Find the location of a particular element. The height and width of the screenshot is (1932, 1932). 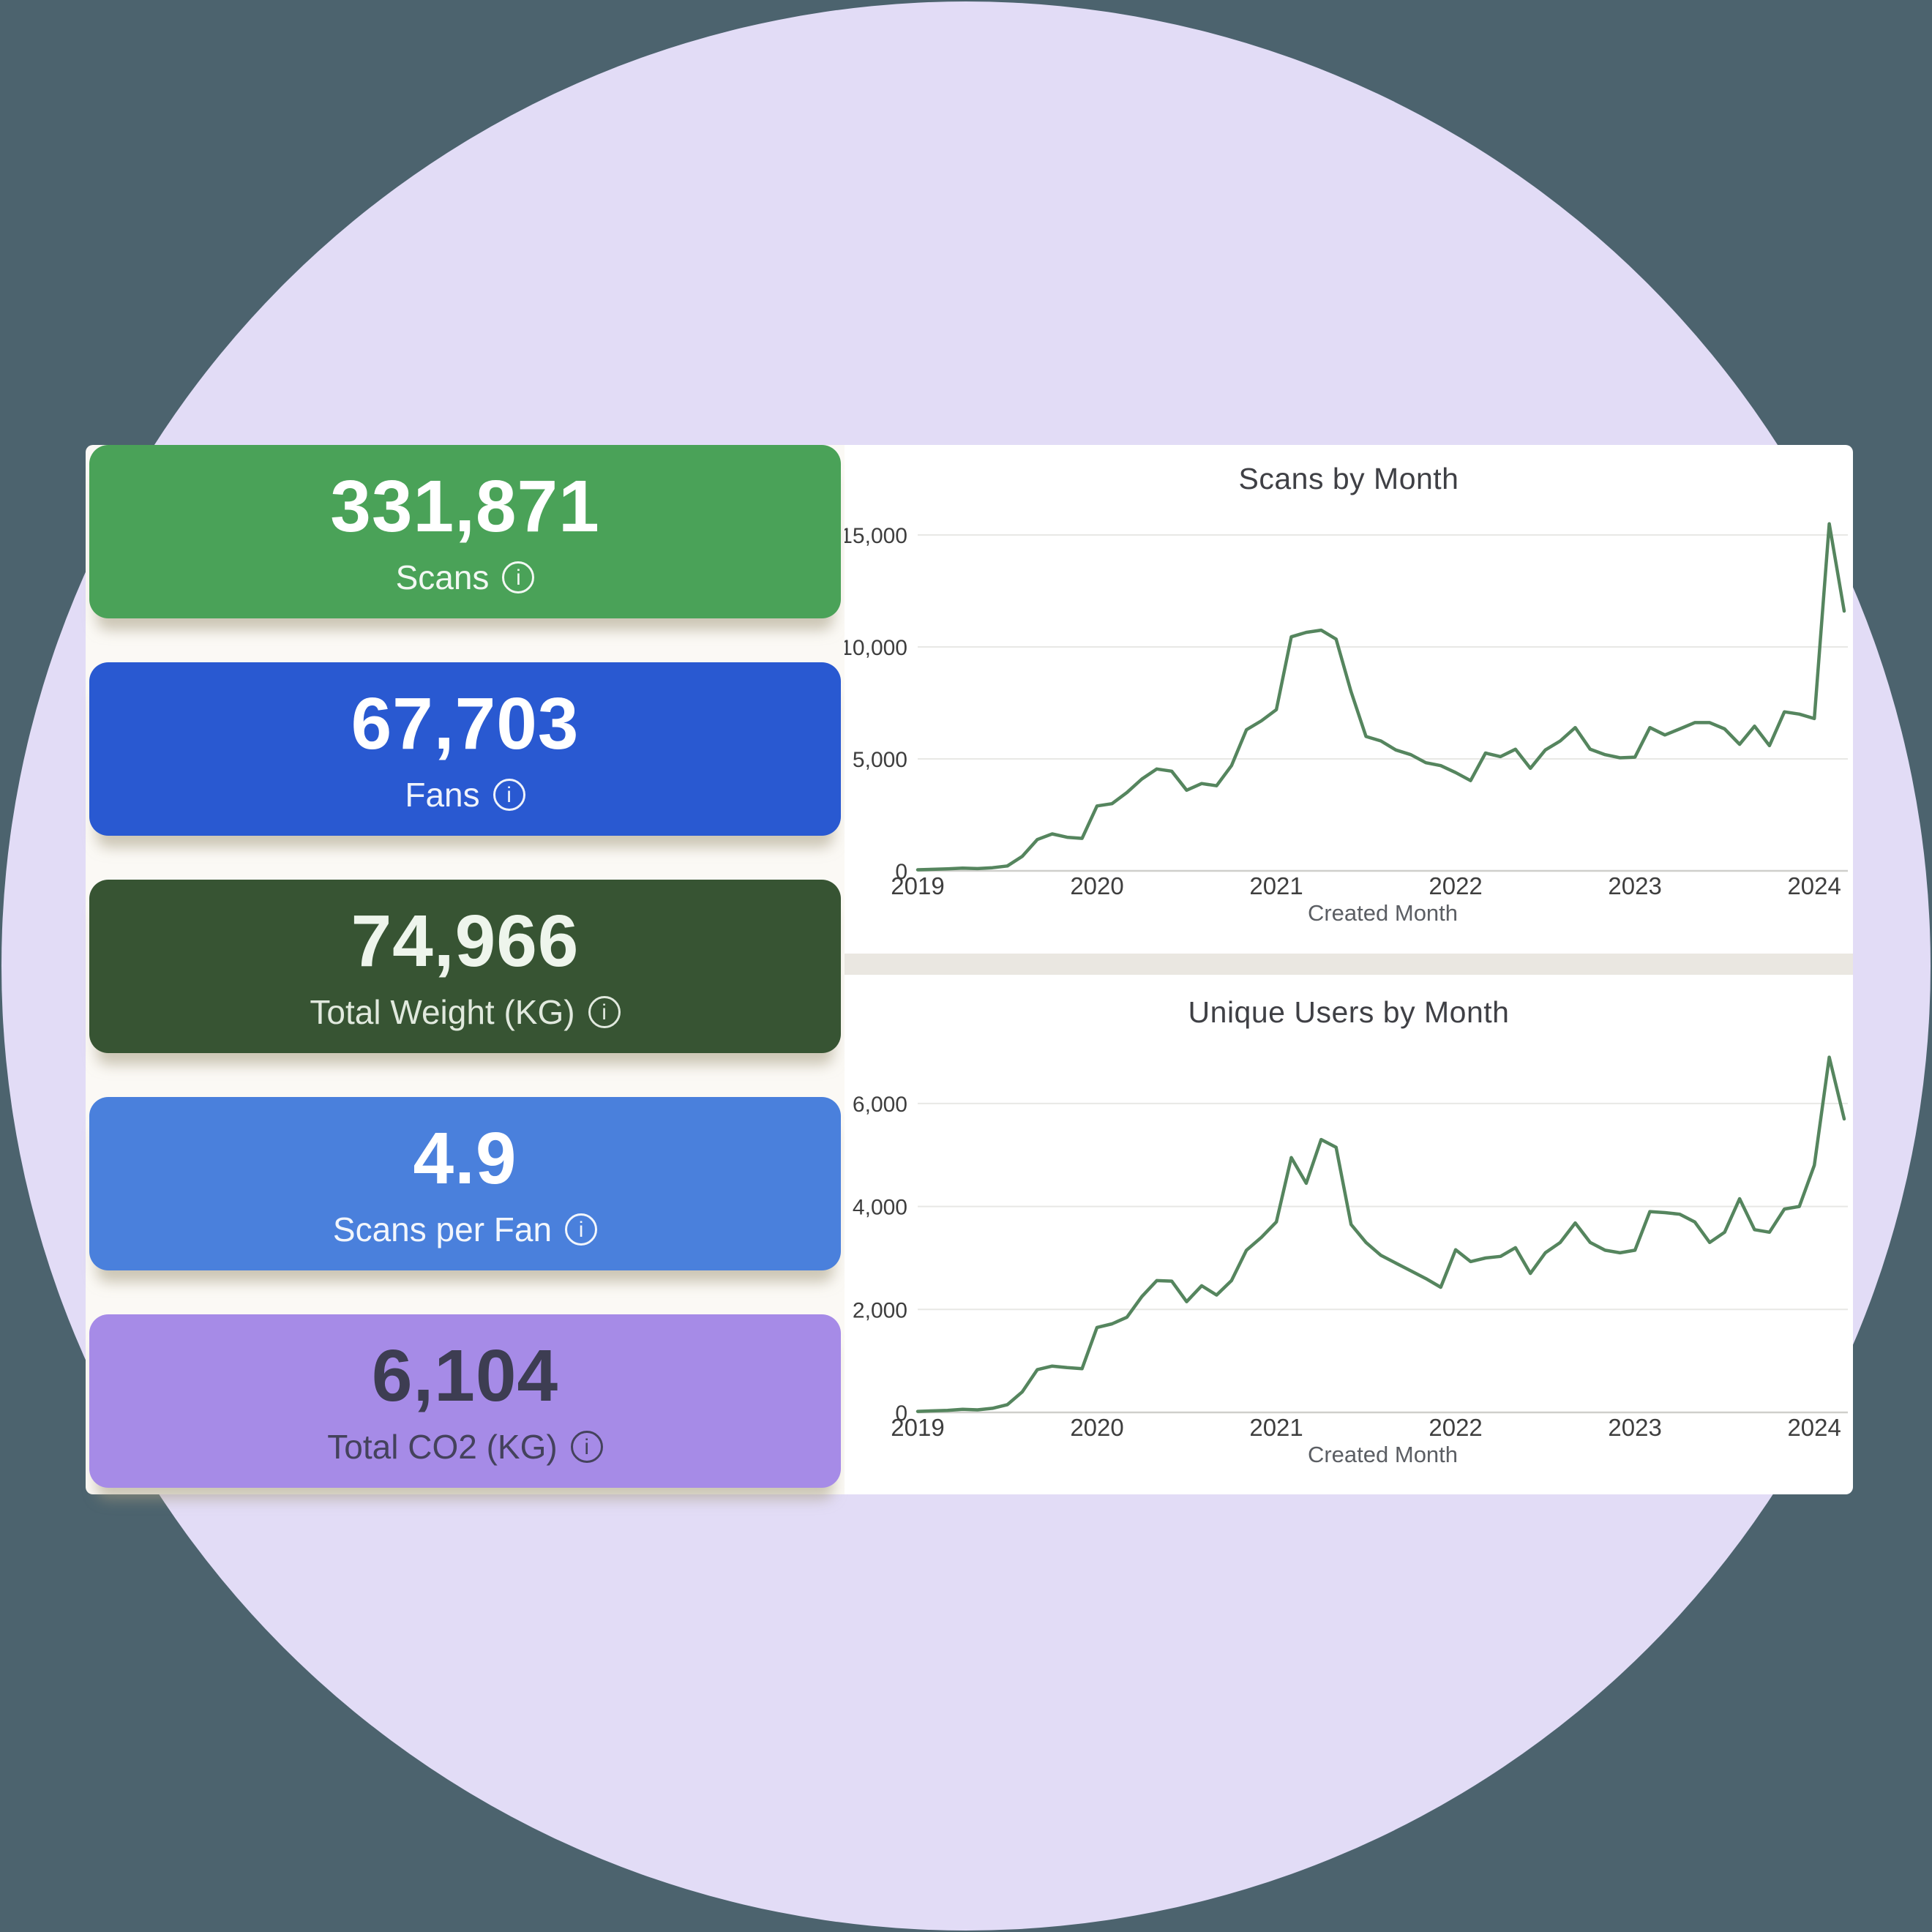

stat-value-total-weight: 74,966 is located at coordinates (465, 940).